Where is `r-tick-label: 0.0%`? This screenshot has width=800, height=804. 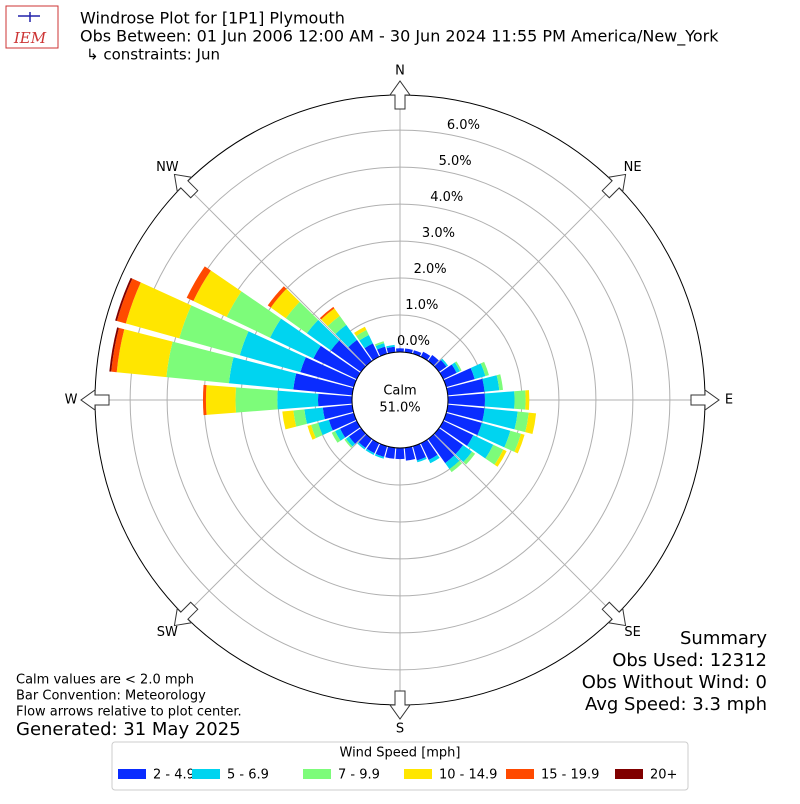 r-tick-label: 0.0% is located at coordinates (413, 341).